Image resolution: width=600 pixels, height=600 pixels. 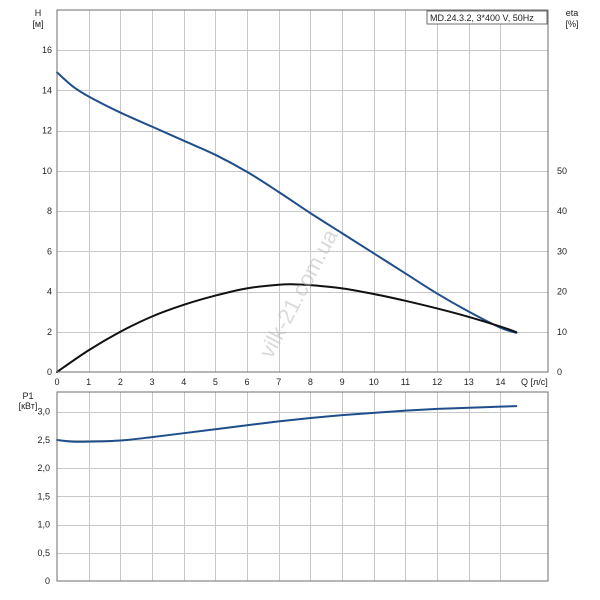 I want to click on y-tick-label-h: 0, so click(x=49, y=372).